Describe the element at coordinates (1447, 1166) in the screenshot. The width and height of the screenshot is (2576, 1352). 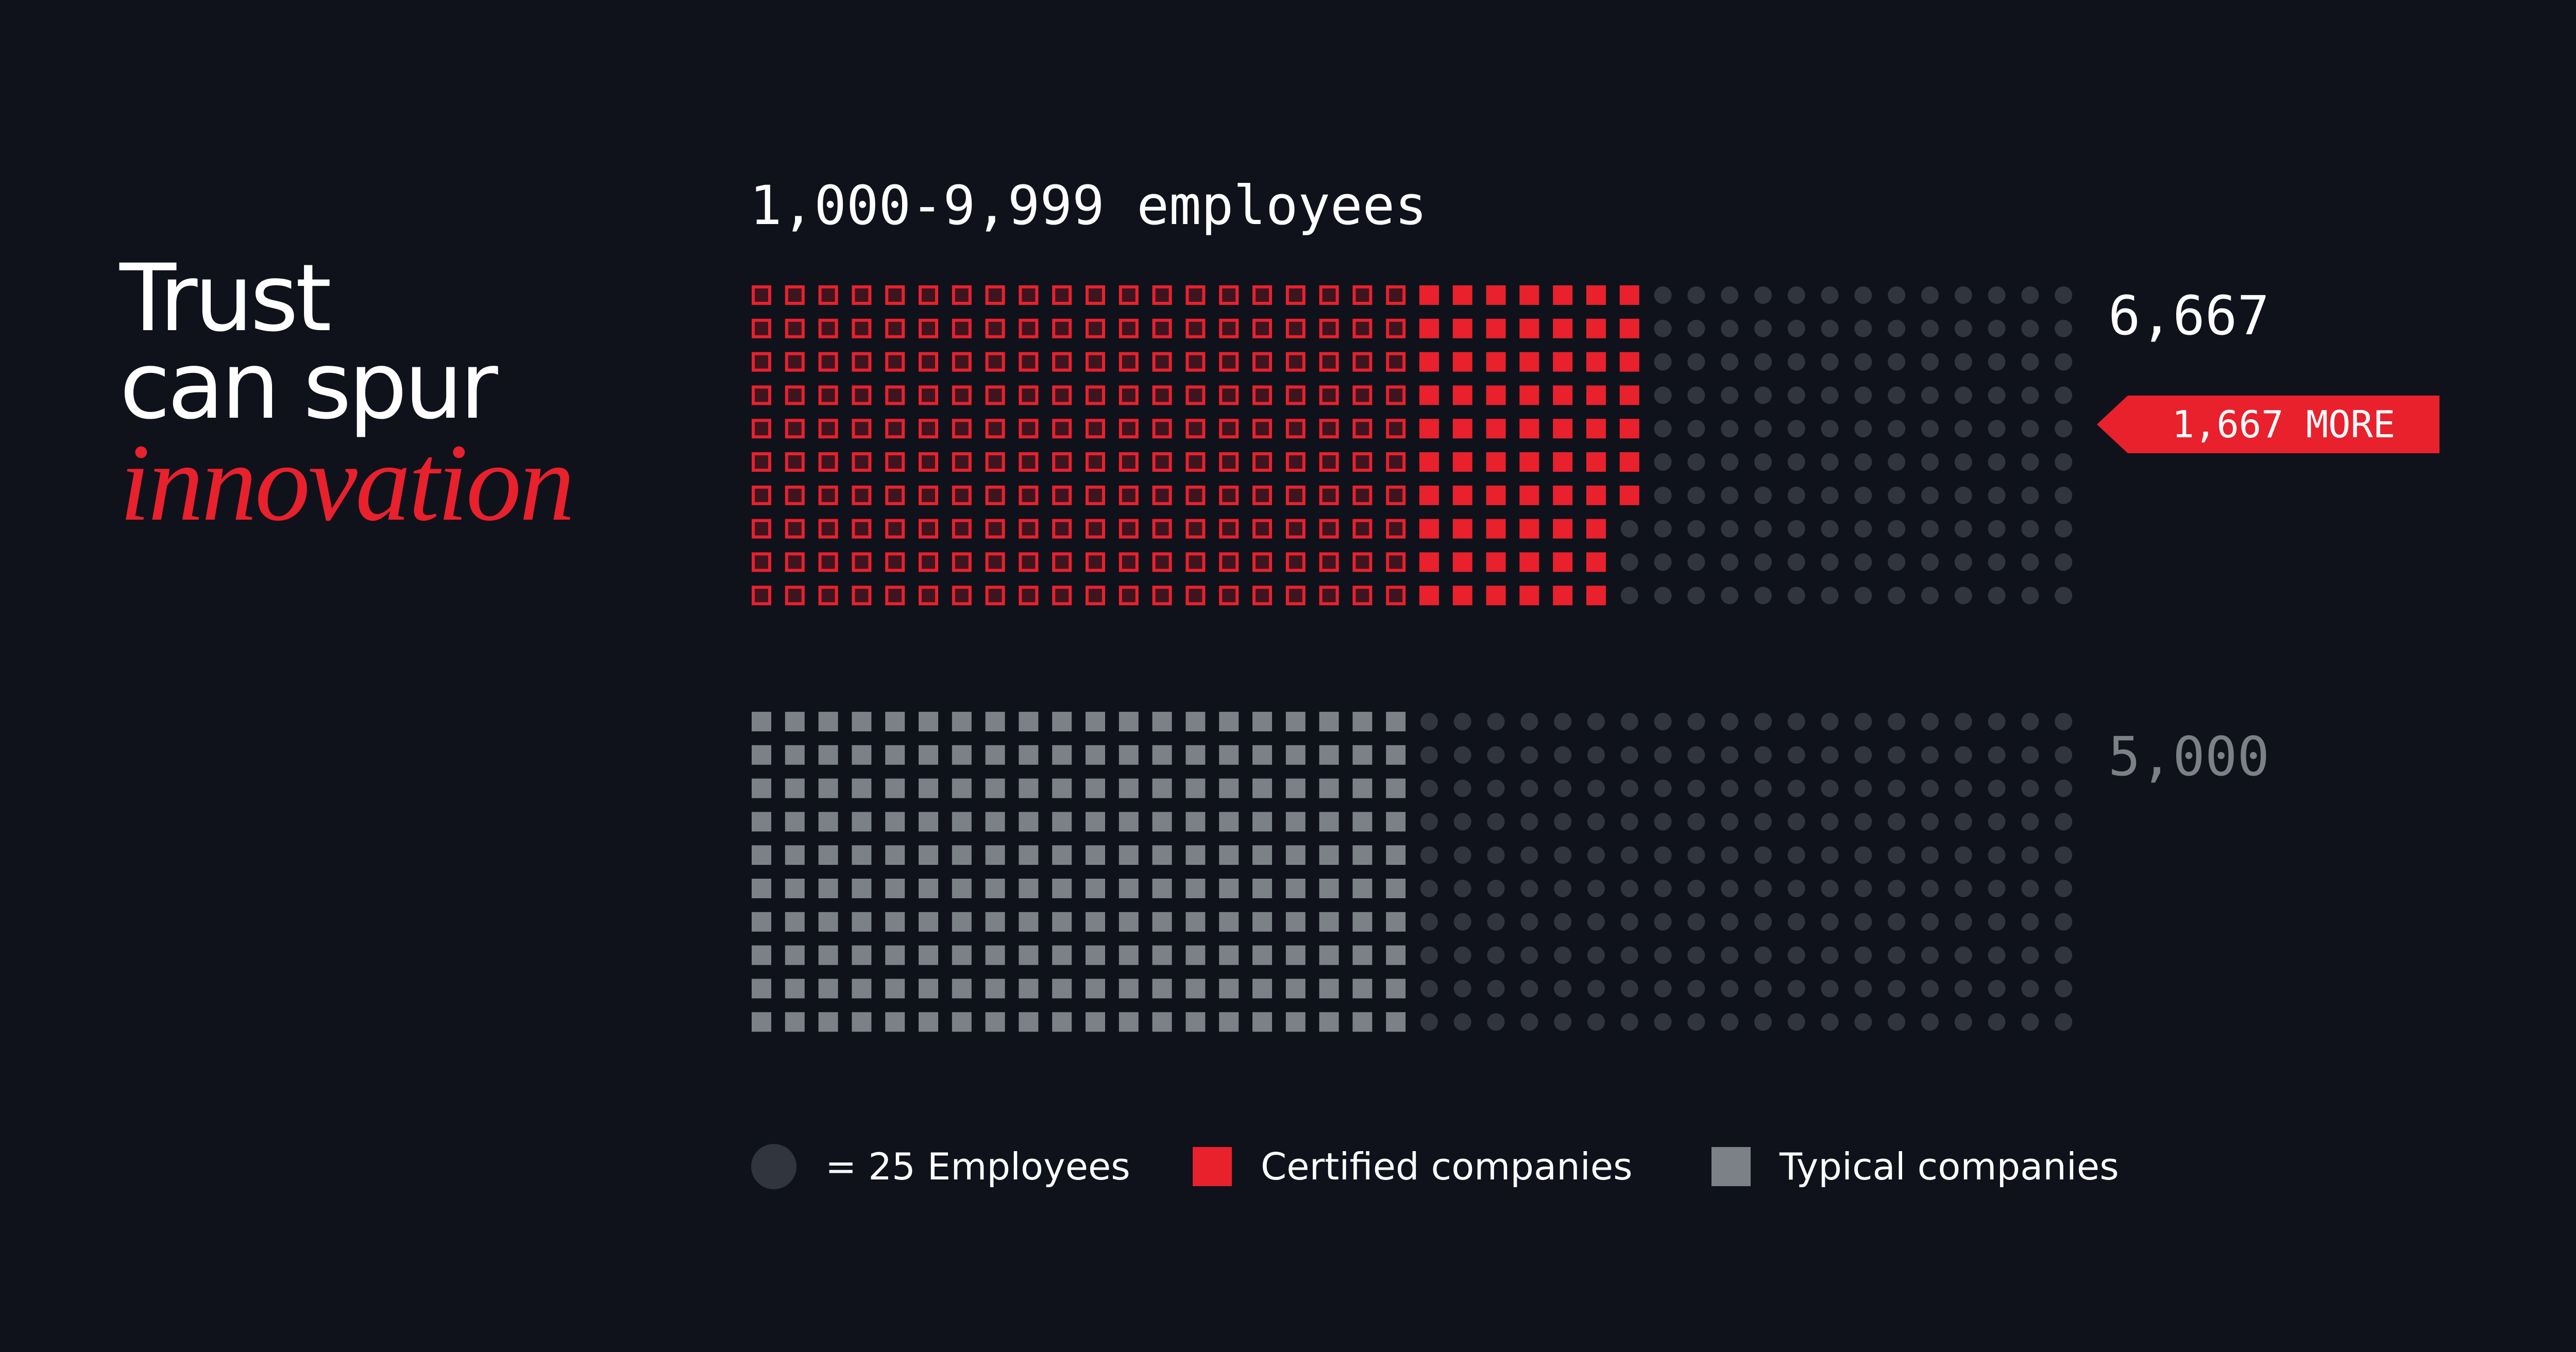
I see `legend-label-certified: Certified companies` at that location.